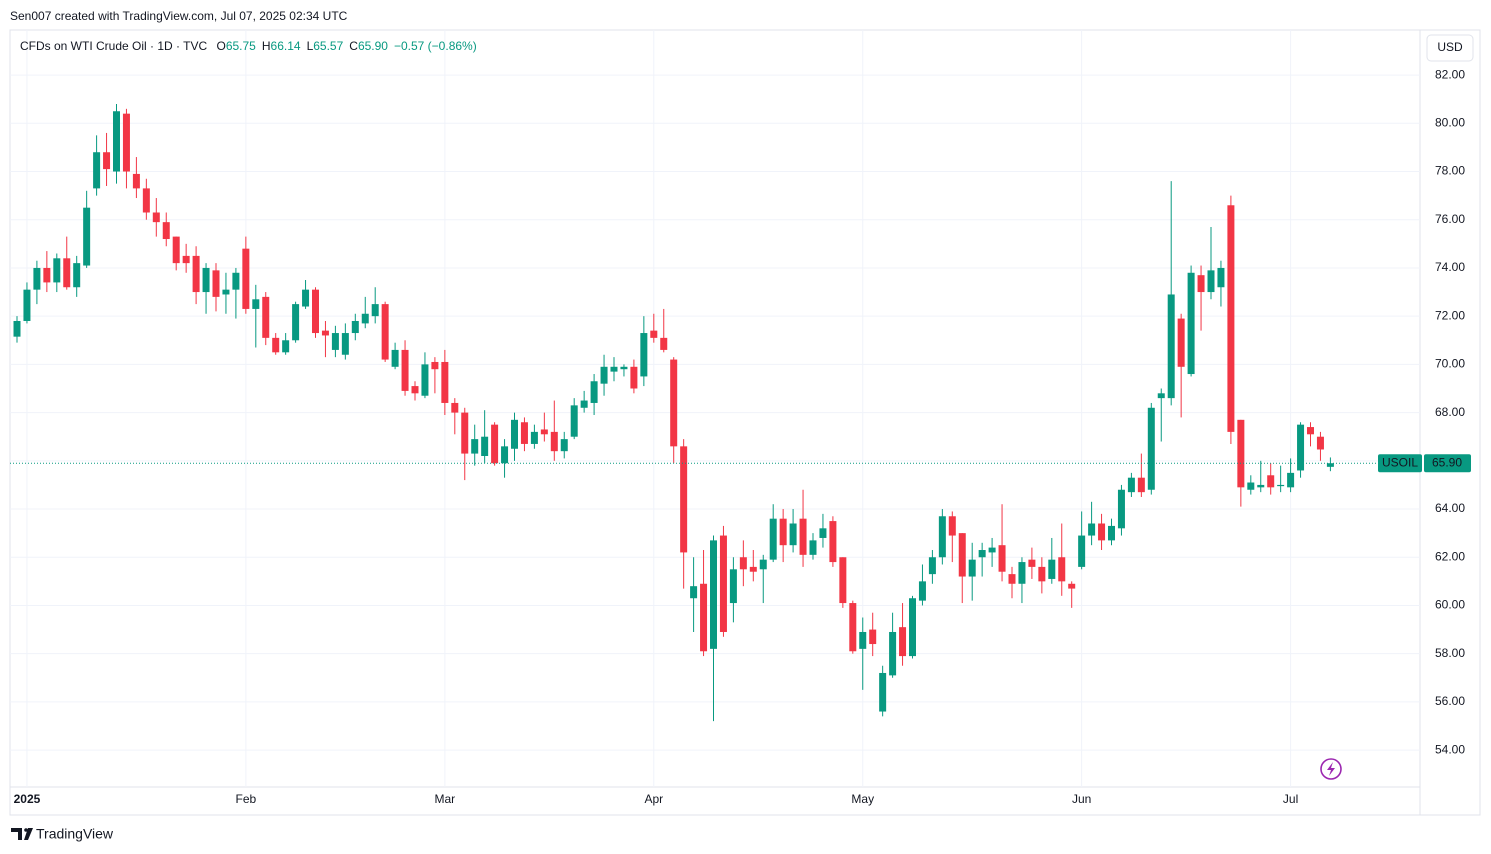 This screenshot has width=1491, height=854. What do you see at coordinates (75, 834) in the screenshot?
I see `brand: TradingView` at bounding box center [75, 834].